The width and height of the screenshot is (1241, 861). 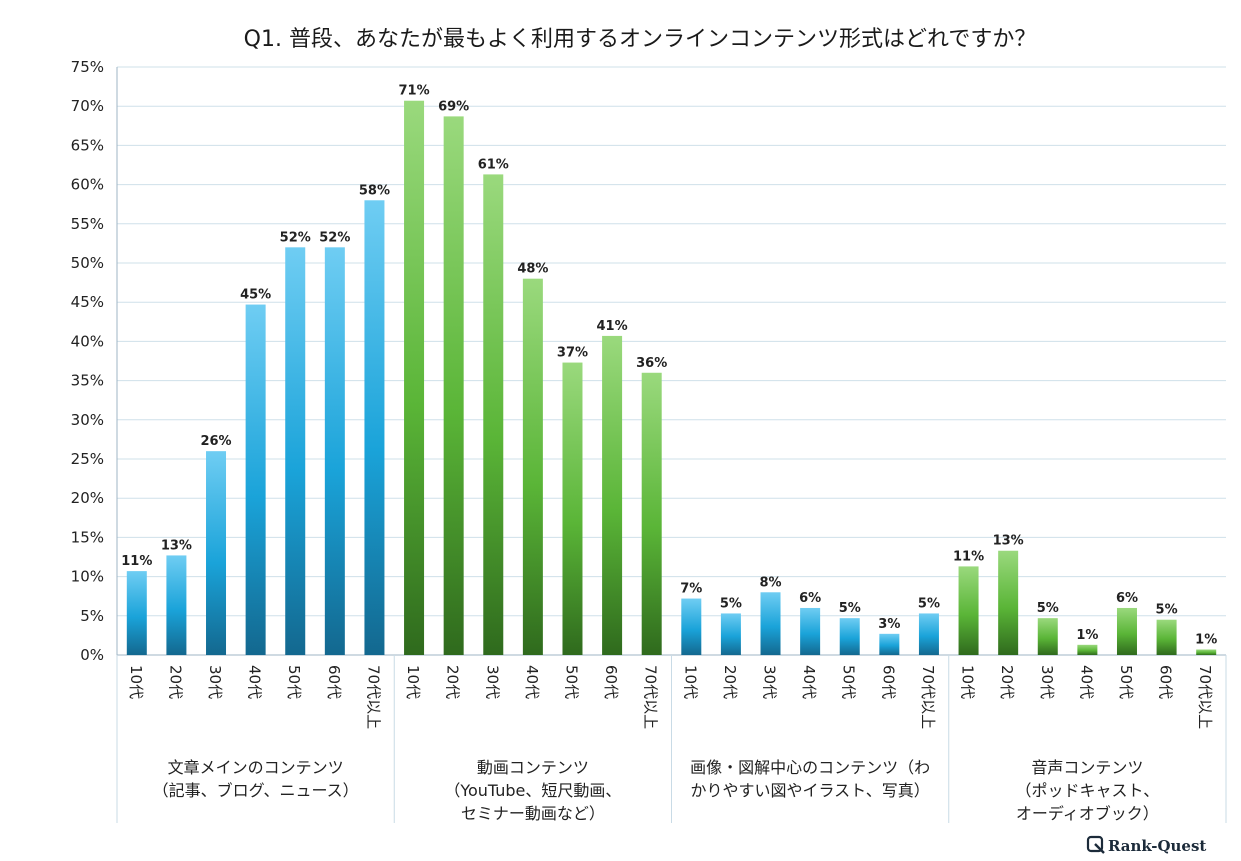 What do you see at coordinates (92, 655) in the screenshot?
I see `y-tick-label: 0%` at bounding box center [92, 655].